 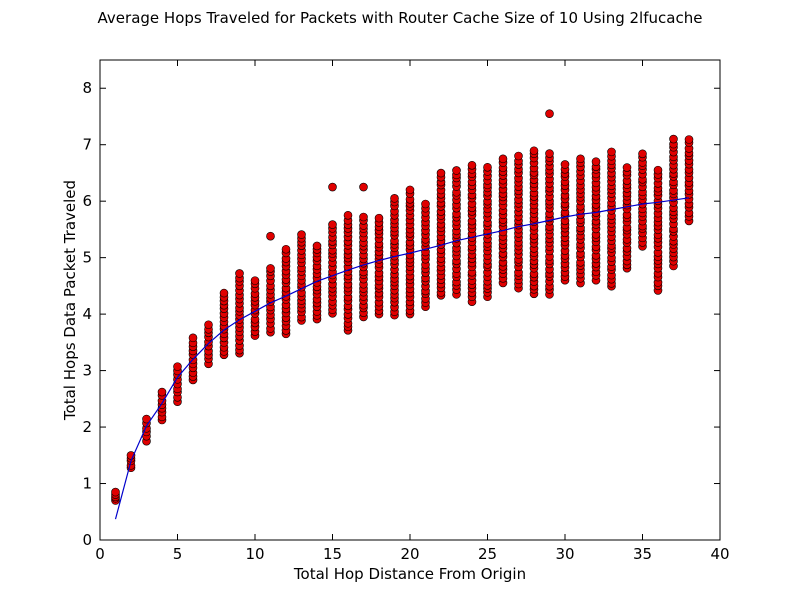 I want to click on x-tick-label: 35, so click(x=642, y=554).